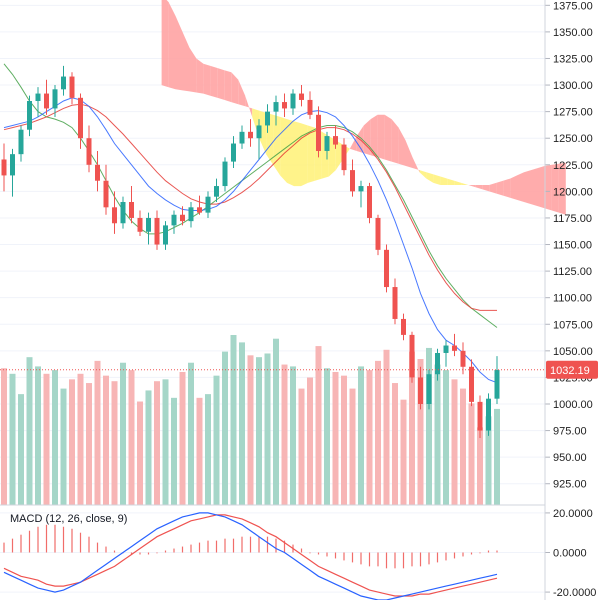 The image size is (600, 605). I want to click on price-tick-label: 1200.00, so click(573, 192).